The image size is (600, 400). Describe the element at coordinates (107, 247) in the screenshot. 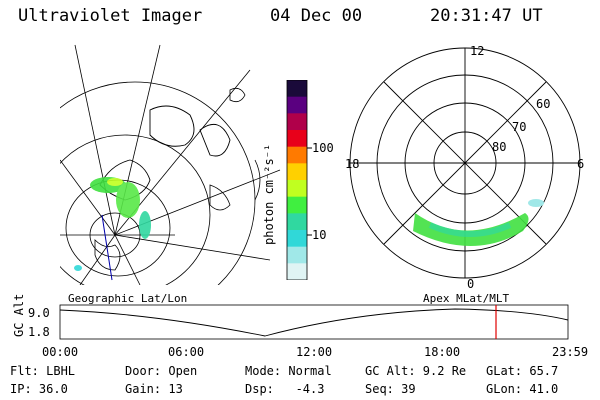

I see `satellite-track` at that location.